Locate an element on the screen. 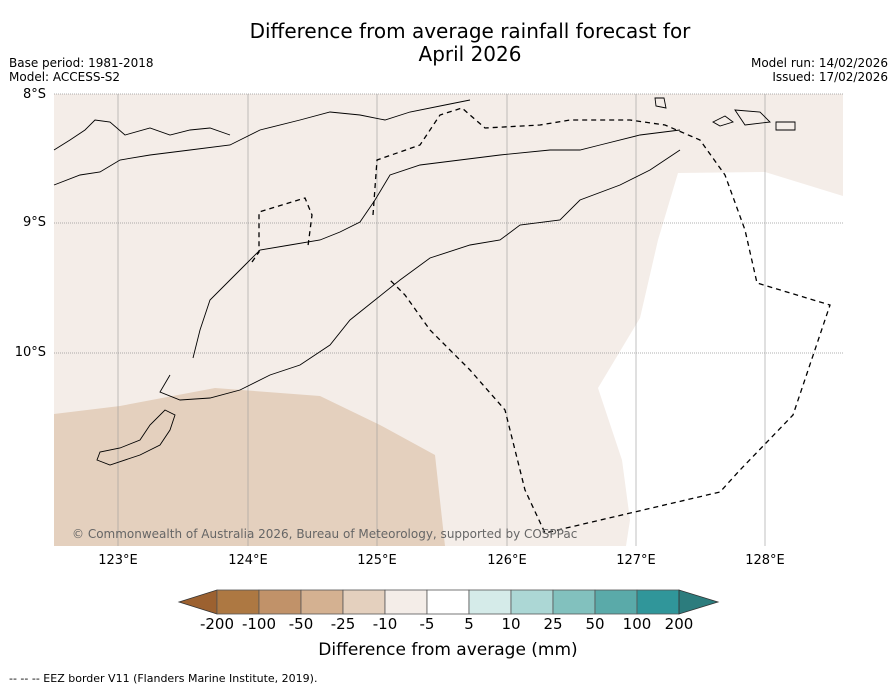 Image resolution: width=896 pixels, height=690 pixels. lon-label: 128°E is located at coordinates (765, 560).